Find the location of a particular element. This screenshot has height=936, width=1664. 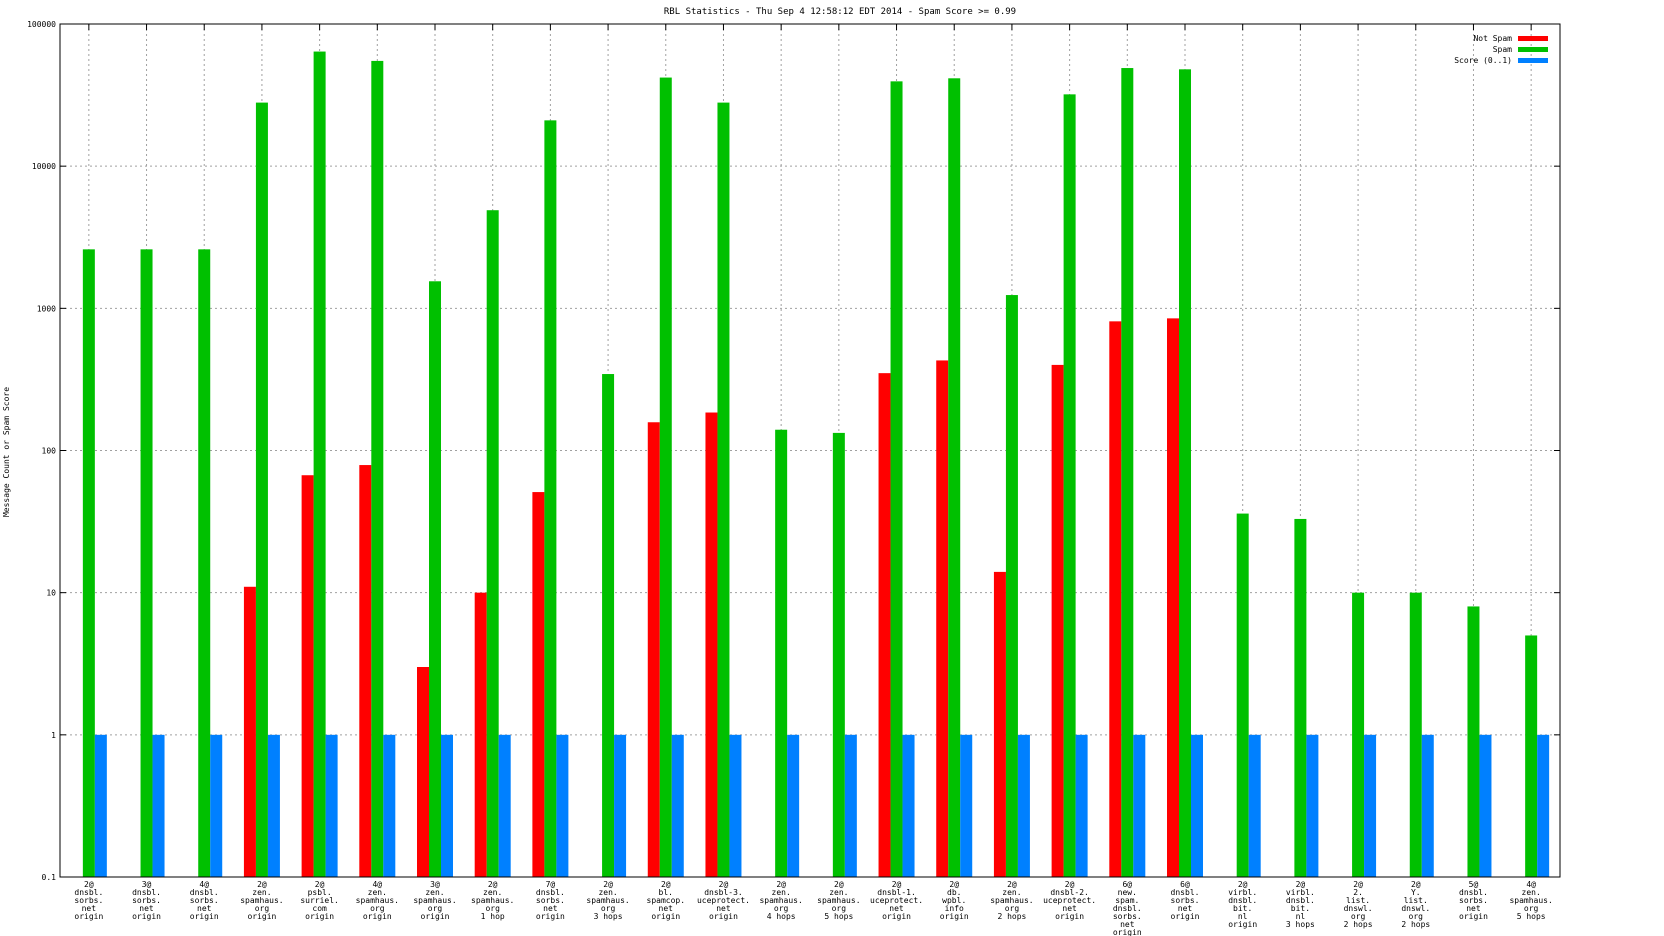

x-tick-label: 2@ dnsbl-1. uceprotect. net origin is located at coordinates (896, 900).